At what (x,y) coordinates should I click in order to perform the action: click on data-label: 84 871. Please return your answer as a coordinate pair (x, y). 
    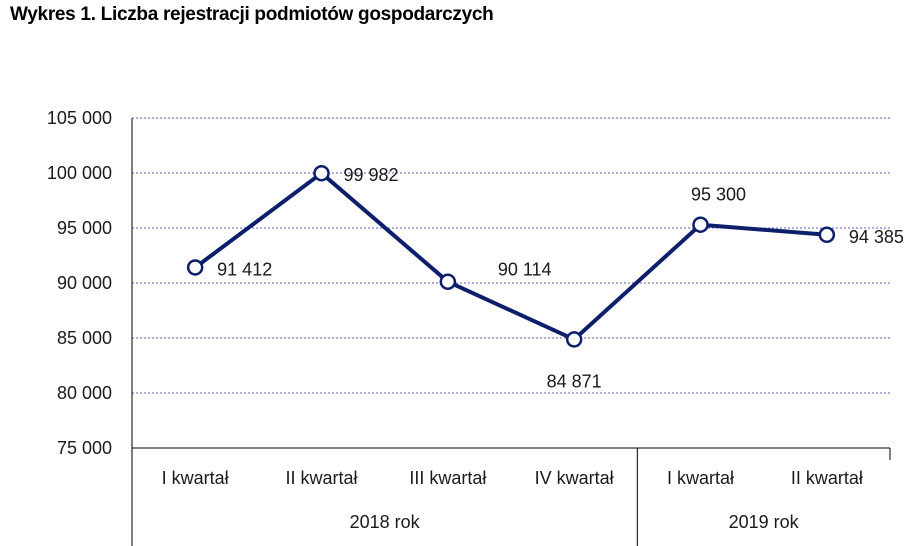
    Looking at the image, I should click on (574, 381).